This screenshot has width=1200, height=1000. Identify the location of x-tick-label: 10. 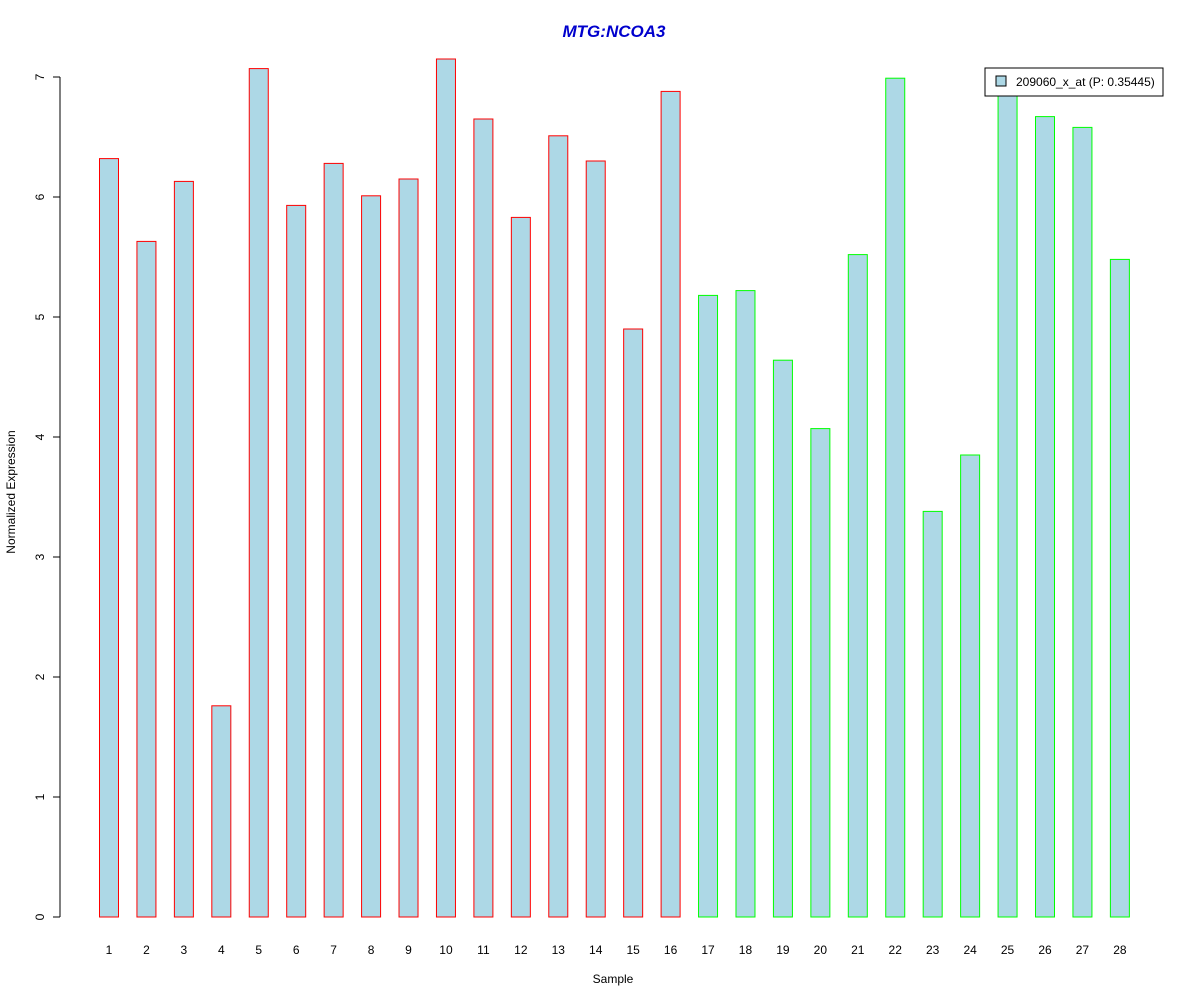
(446, 950).